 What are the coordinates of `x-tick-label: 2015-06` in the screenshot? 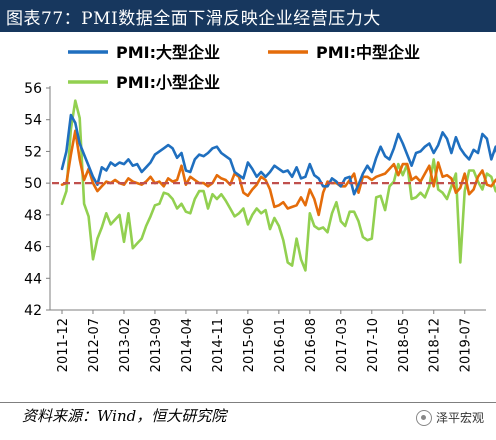 It's located at (249, 345).